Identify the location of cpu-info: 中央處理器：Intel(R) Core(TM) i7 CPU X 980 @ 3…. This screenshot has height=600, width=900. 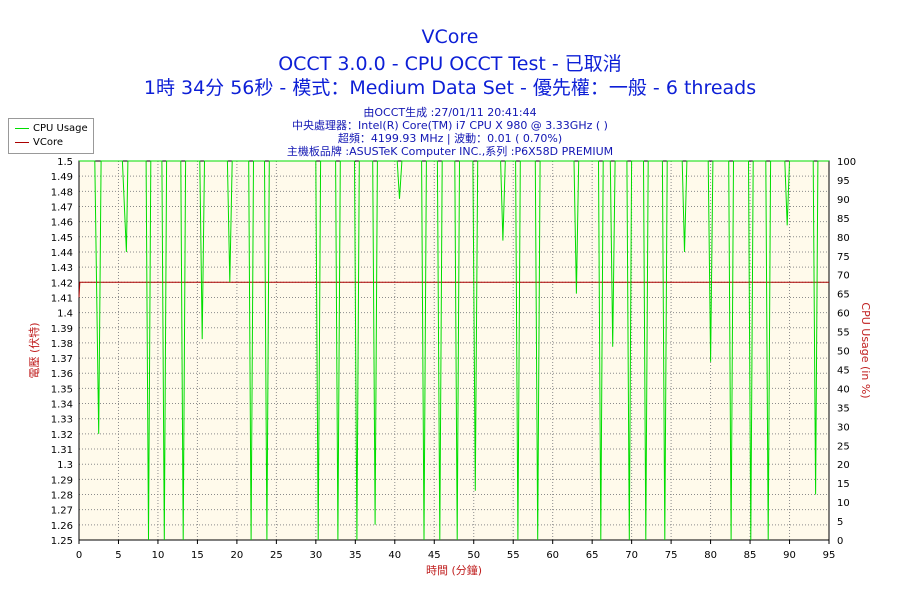
(450, 125).